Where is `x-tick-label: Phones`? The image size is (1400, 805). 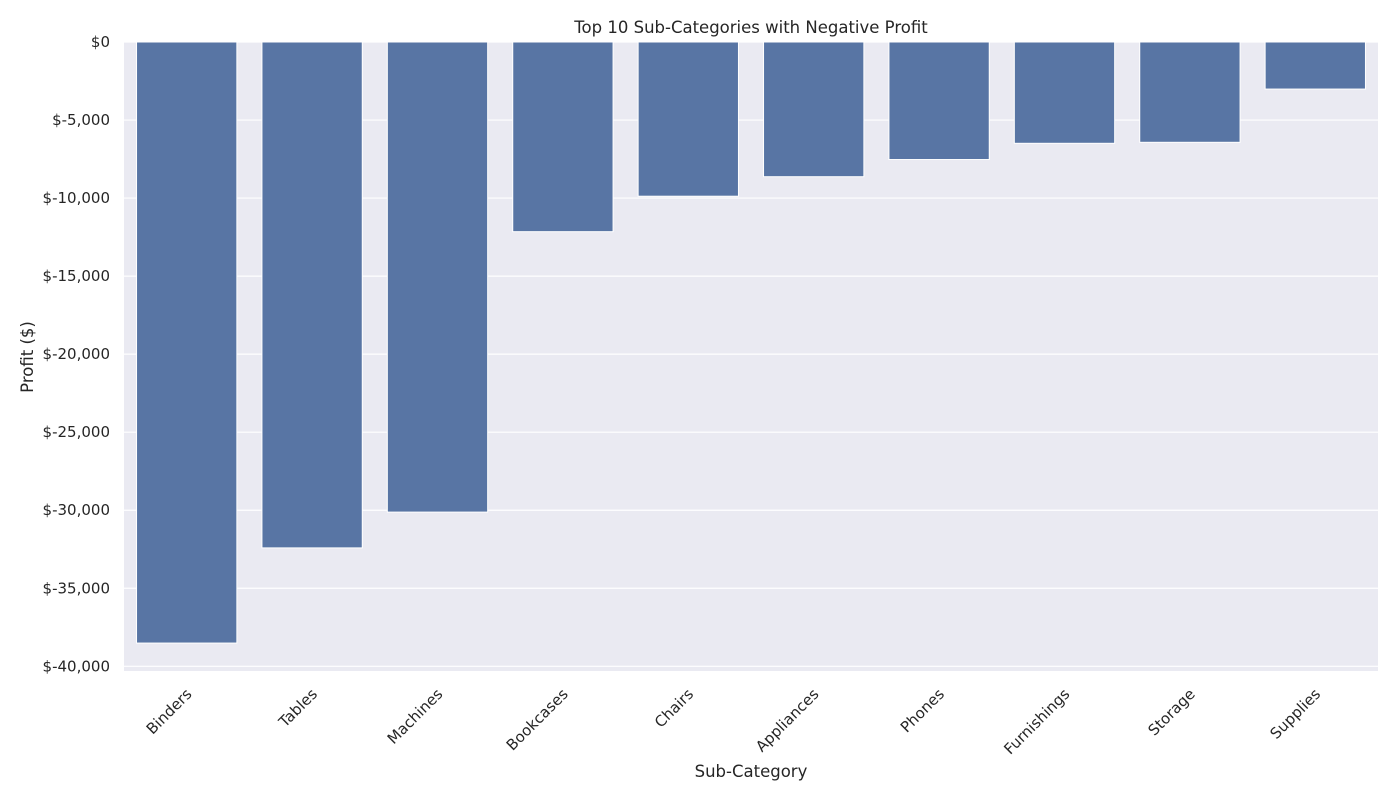
x-tick-label: Phones is located at coordinates (922, 710).